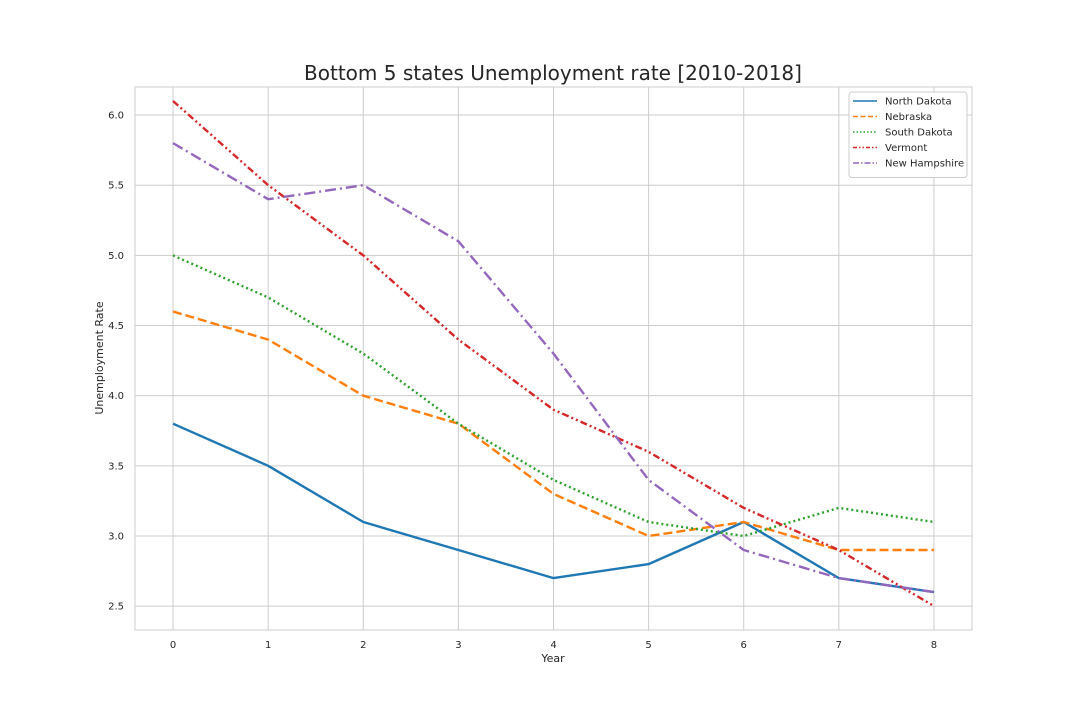 The width and height of the screenshot is (1080, 720). What do you see at coordinates (173, 645) in the screenshot?
I see `x-tick-label: 0` at bounding box center [173, 645].